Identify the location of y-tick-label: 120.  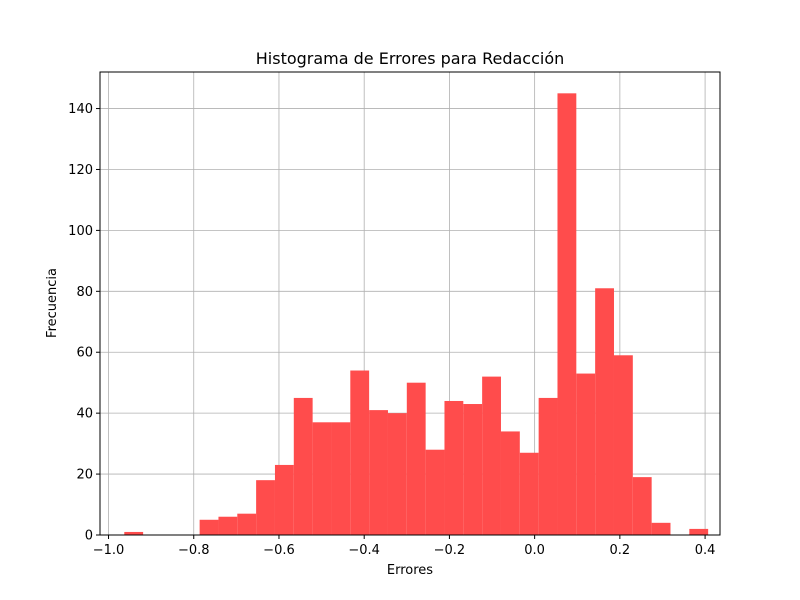
(80, 170).